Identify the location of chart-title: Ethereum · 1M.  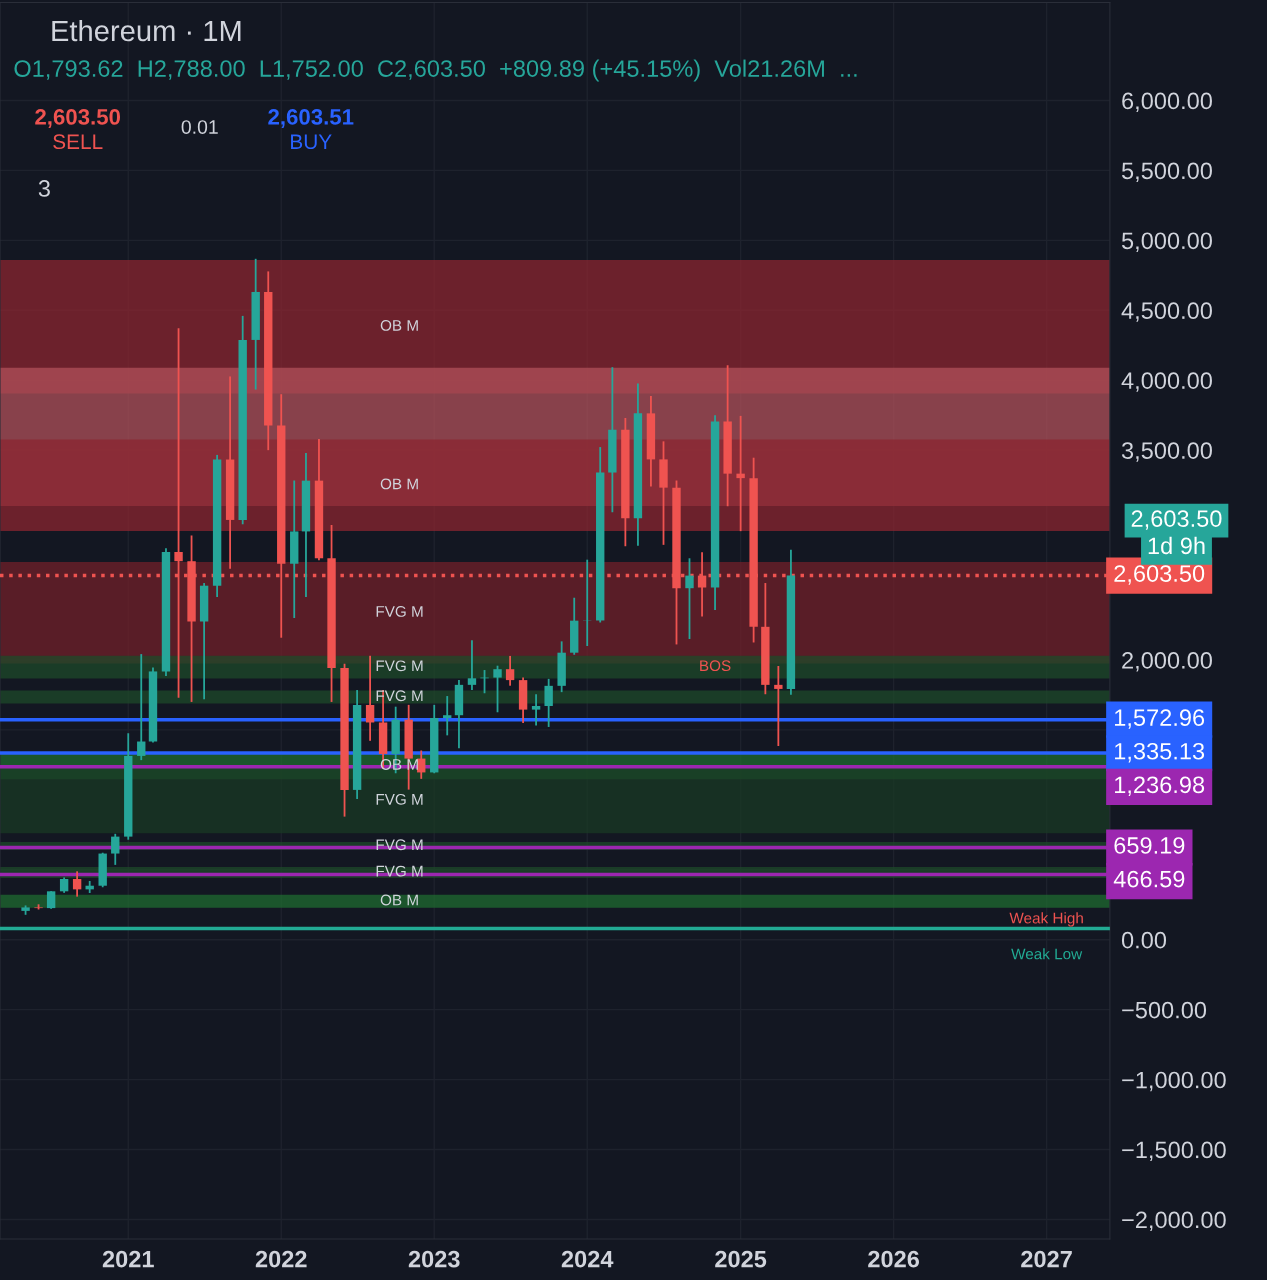
(146, 30).